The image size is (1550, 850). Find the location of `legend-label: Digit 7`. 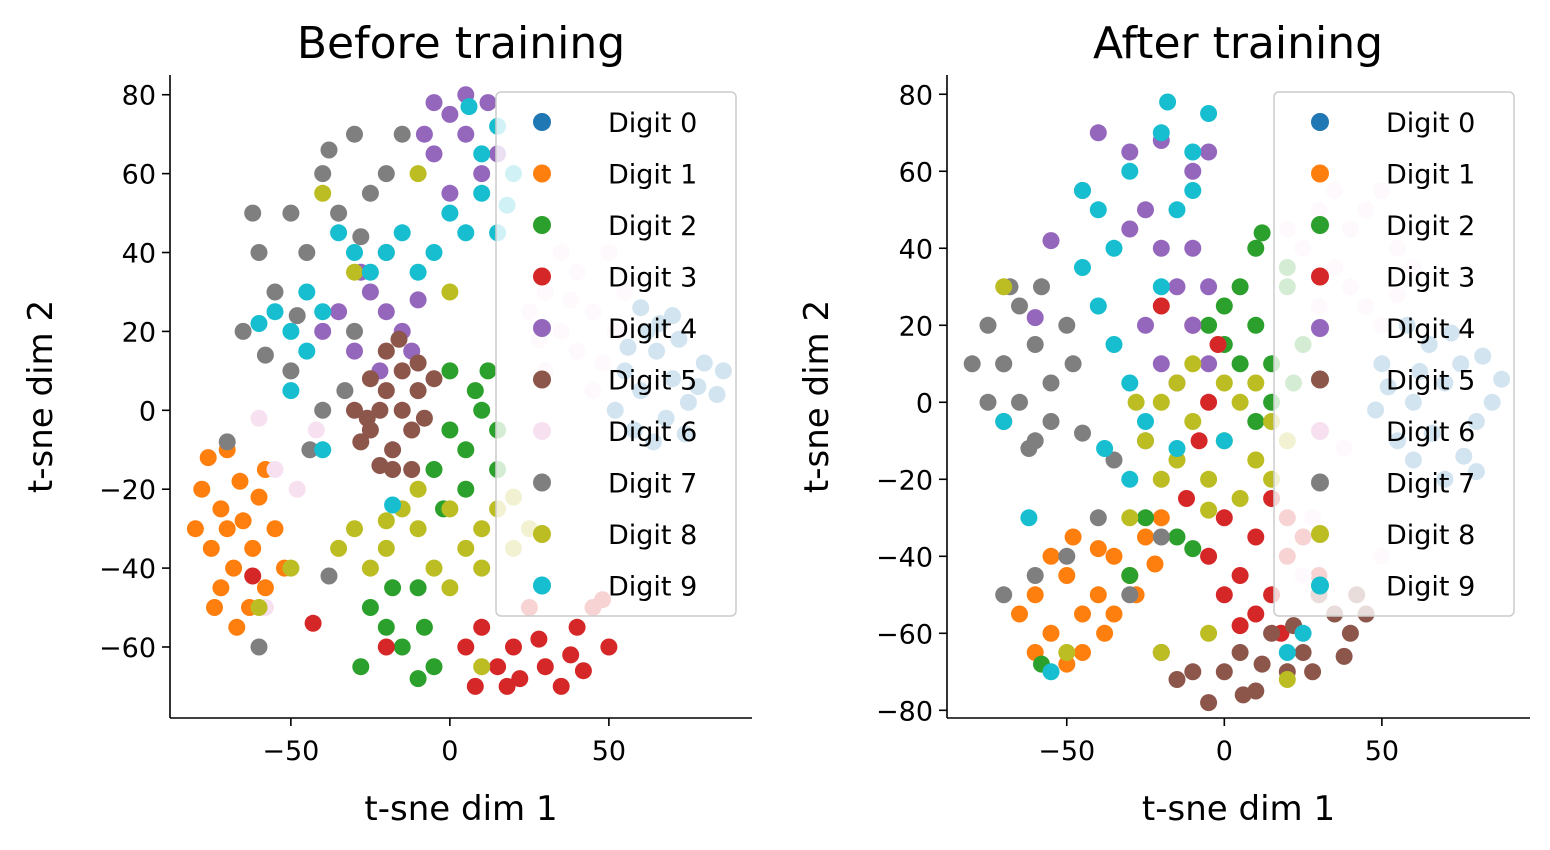

legend-label: Digit 7 is located at coordinates (652, 484).